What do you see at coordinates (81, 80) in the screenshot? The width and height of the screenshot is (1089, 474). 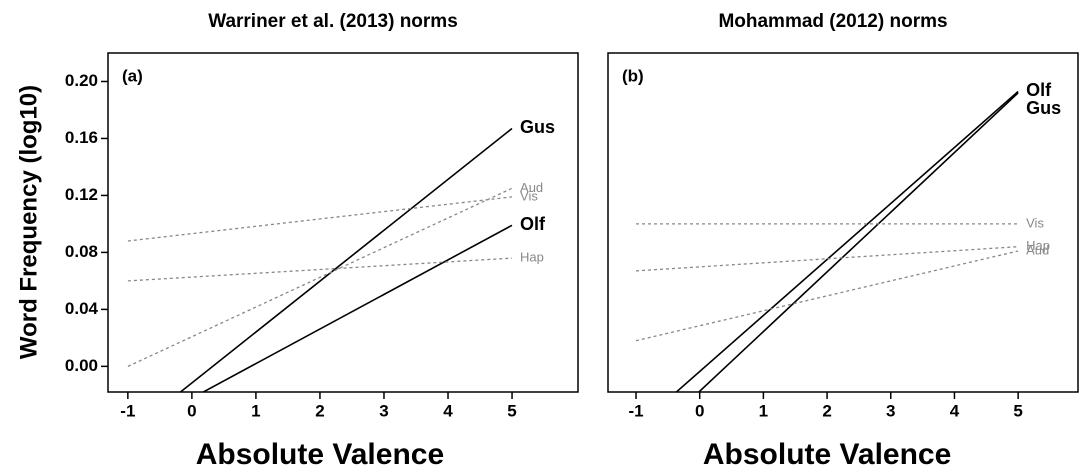 I see `y-tick-label: 0.20` at bounding box center [81, 80].